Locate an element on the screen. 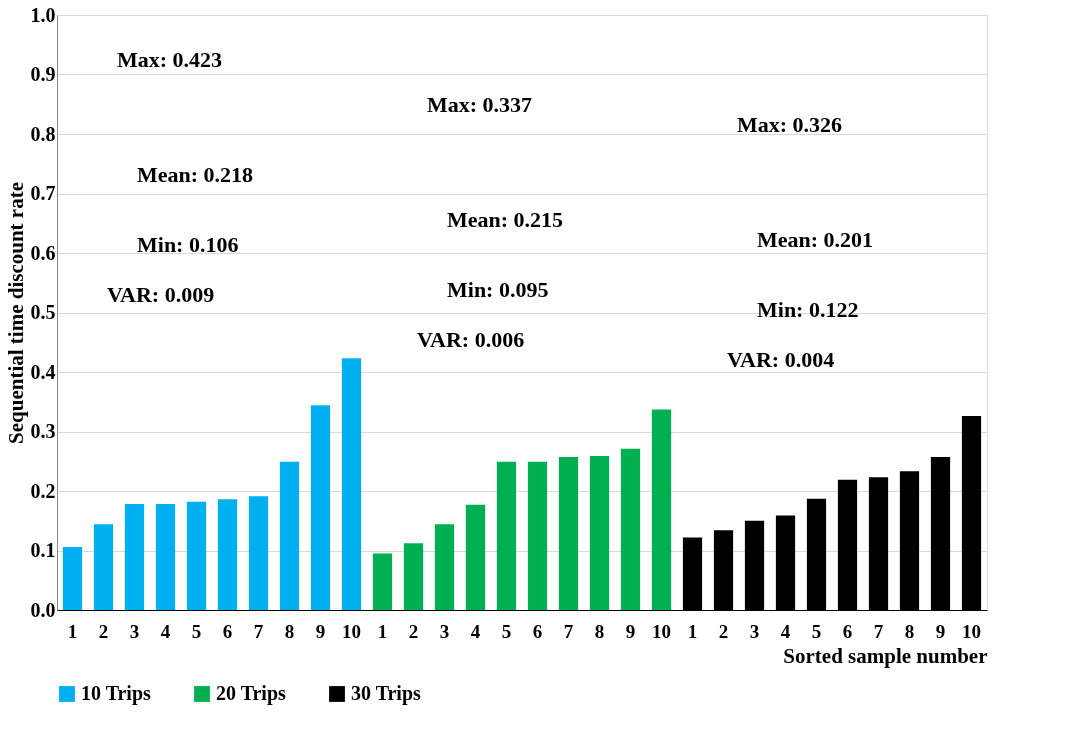 Image resolution: width=1070 pixels, height=747 pixels. y-tick-label: 0.2 is located at coordinates (43, 490).